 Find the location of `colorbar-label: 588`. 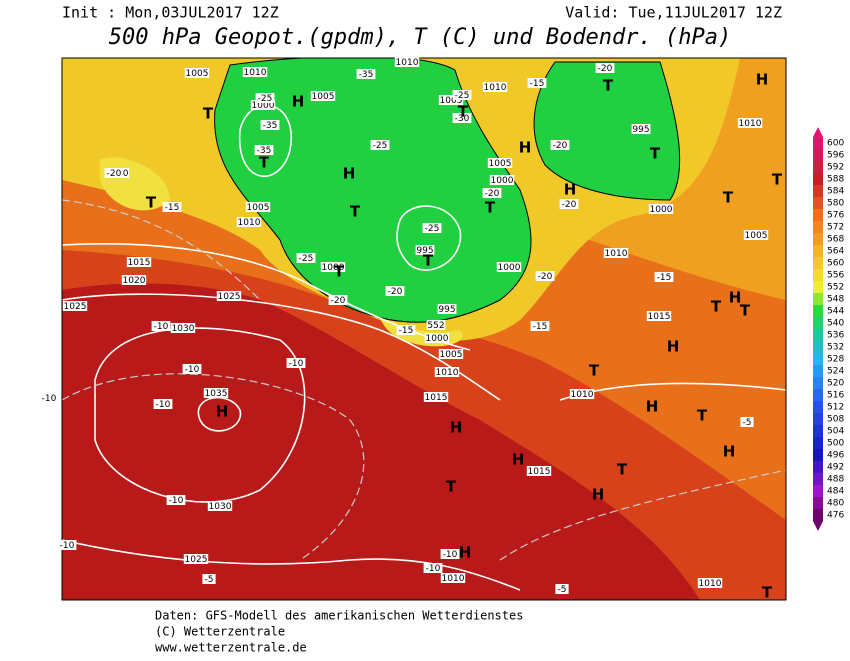

colorbar-label: 588 is located at coordinates (835, 180).